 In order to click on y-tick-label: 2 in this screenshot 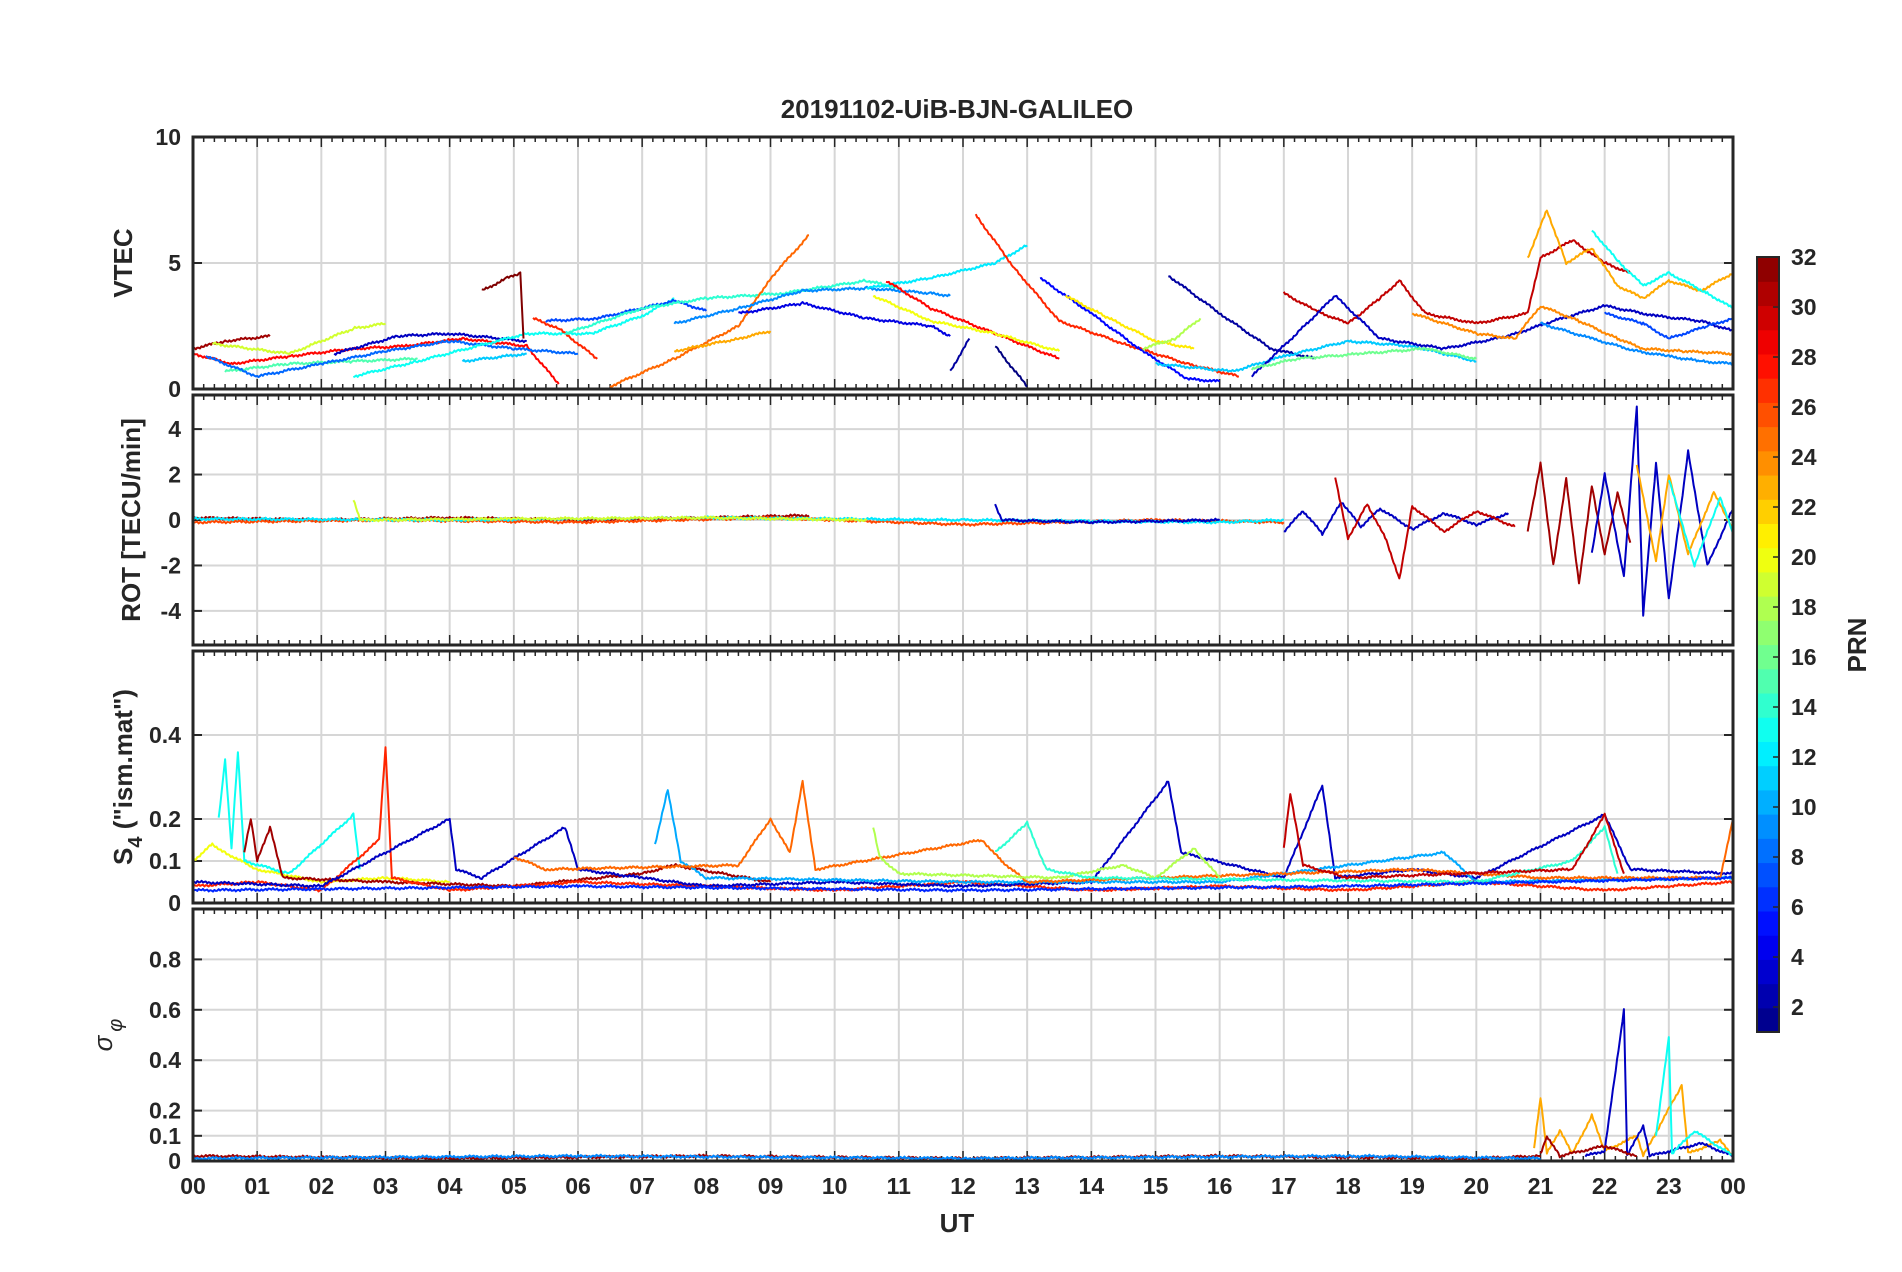, I will do `click(174, 475)`.